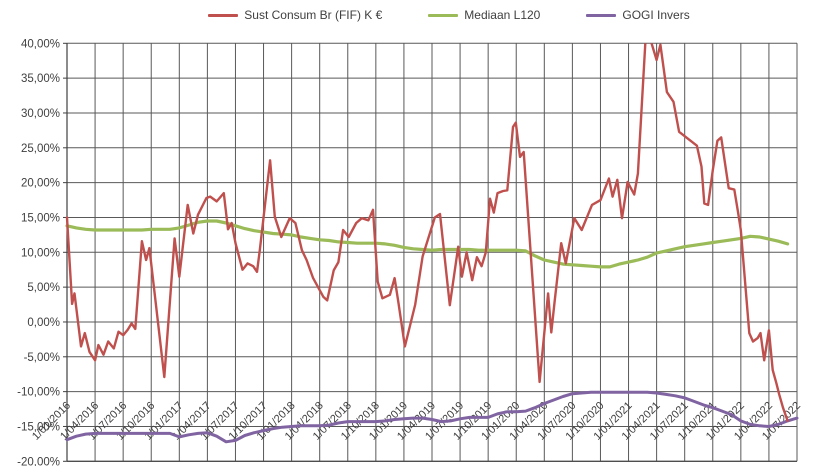 The height and width of the screenshot is (466, 820). I want to click on y-axis-label: -20,00%, so click(38, 461).